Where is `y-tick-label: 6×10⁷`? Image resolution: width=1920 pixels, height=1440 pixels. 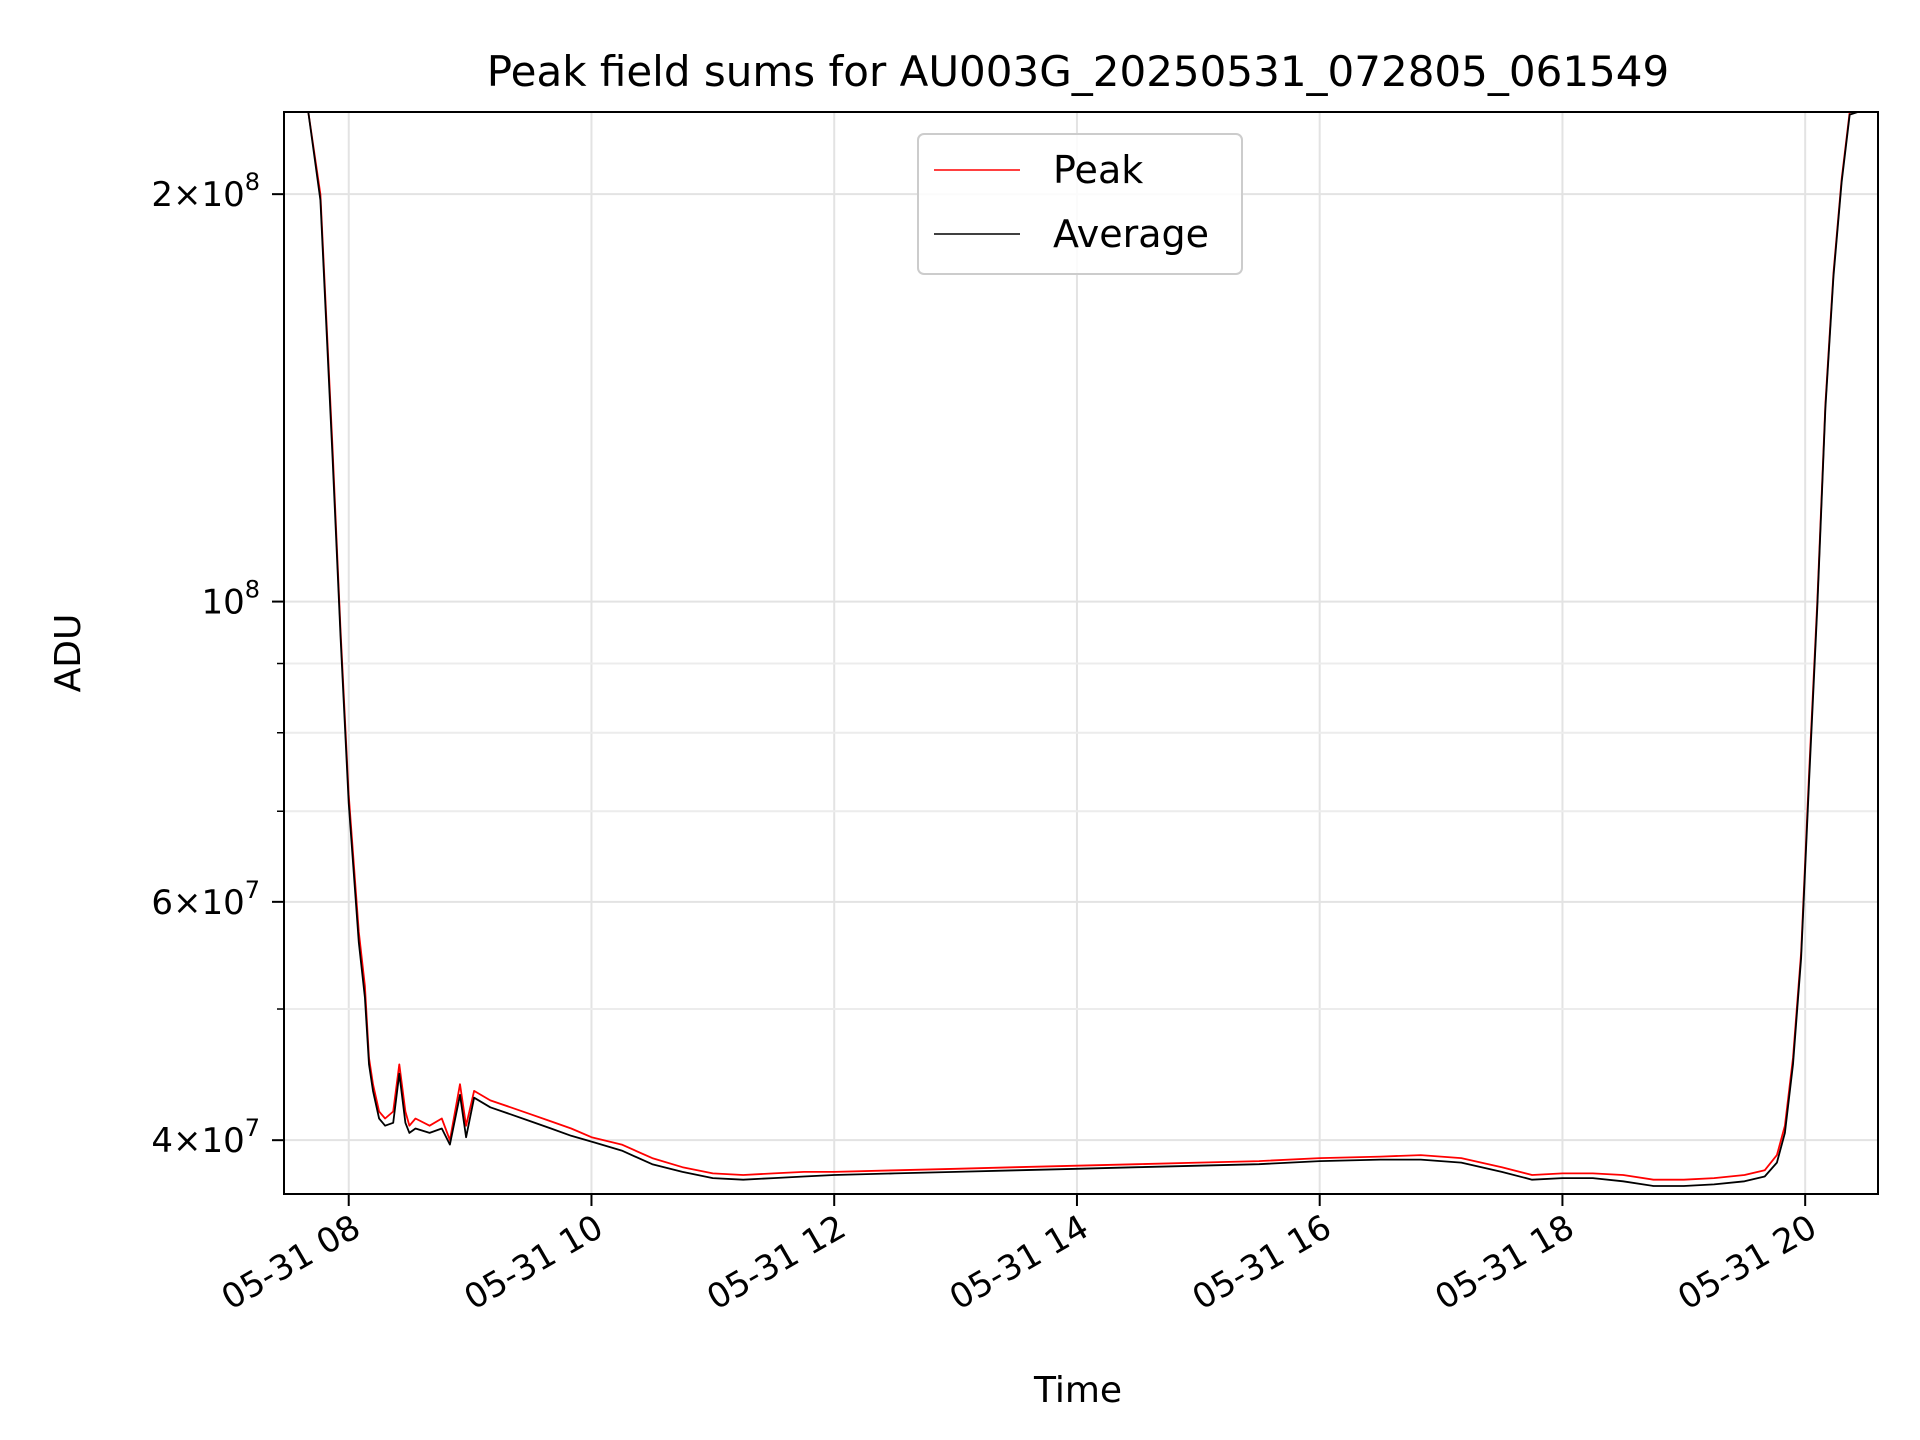 y-tick-label: 6×10⁷ is located at coordinates (205, 899).